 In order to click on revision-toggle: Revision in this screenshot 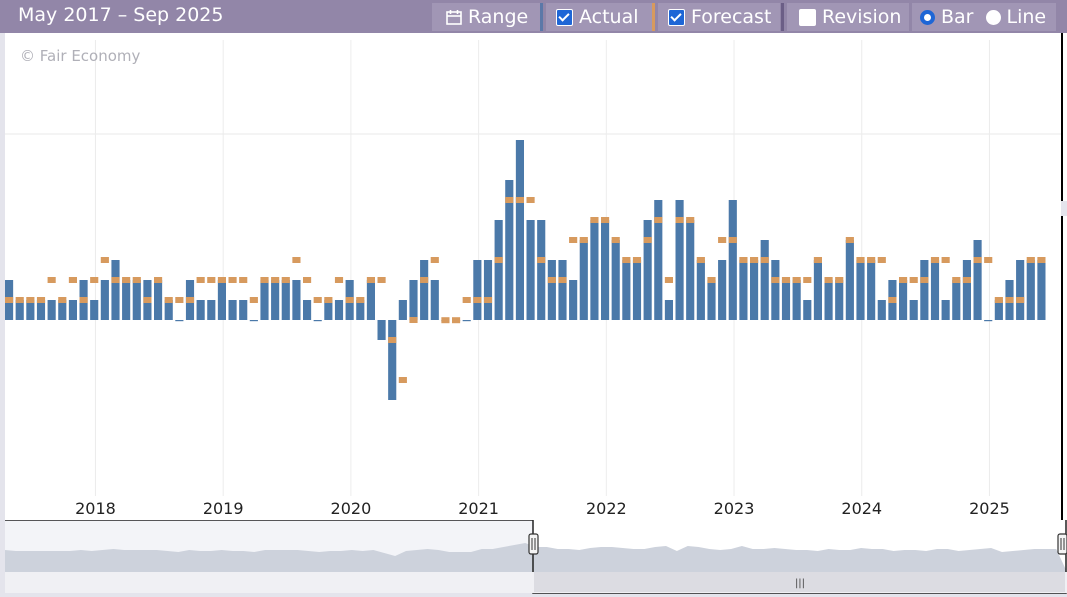, I will do `click(848, 17)`.